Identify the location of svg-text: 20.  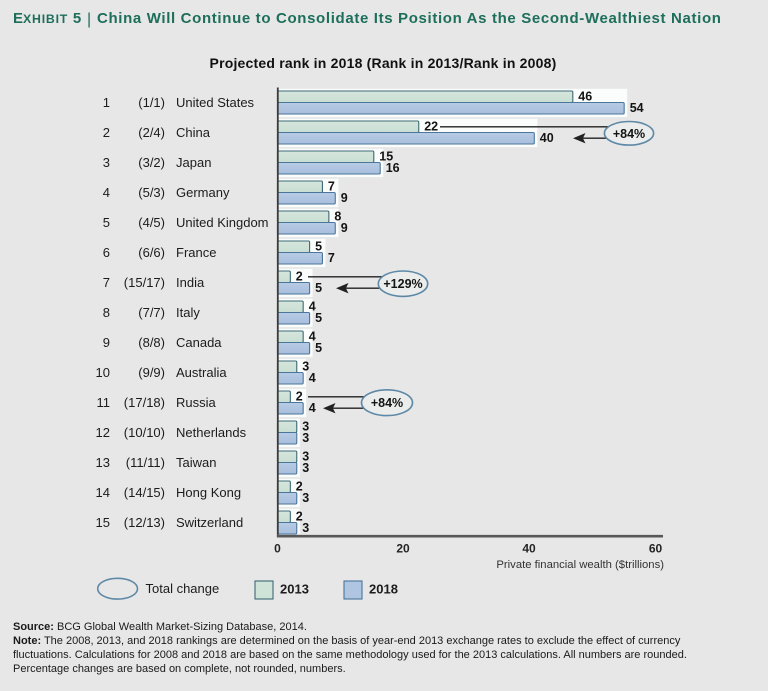
(403, 549).